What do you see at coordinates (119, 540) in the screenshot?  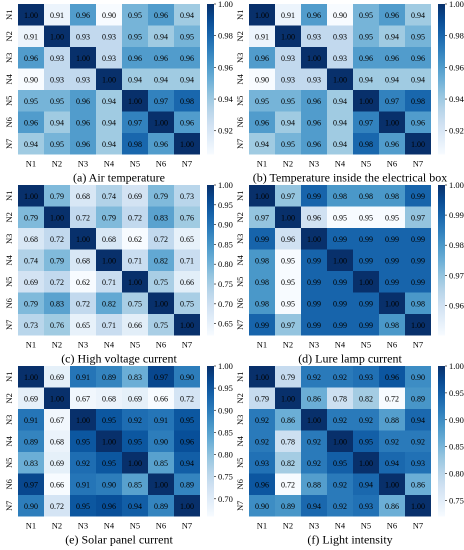 I see `panel-caption: (e) Solar panel current` at bounding box center [119, 540].